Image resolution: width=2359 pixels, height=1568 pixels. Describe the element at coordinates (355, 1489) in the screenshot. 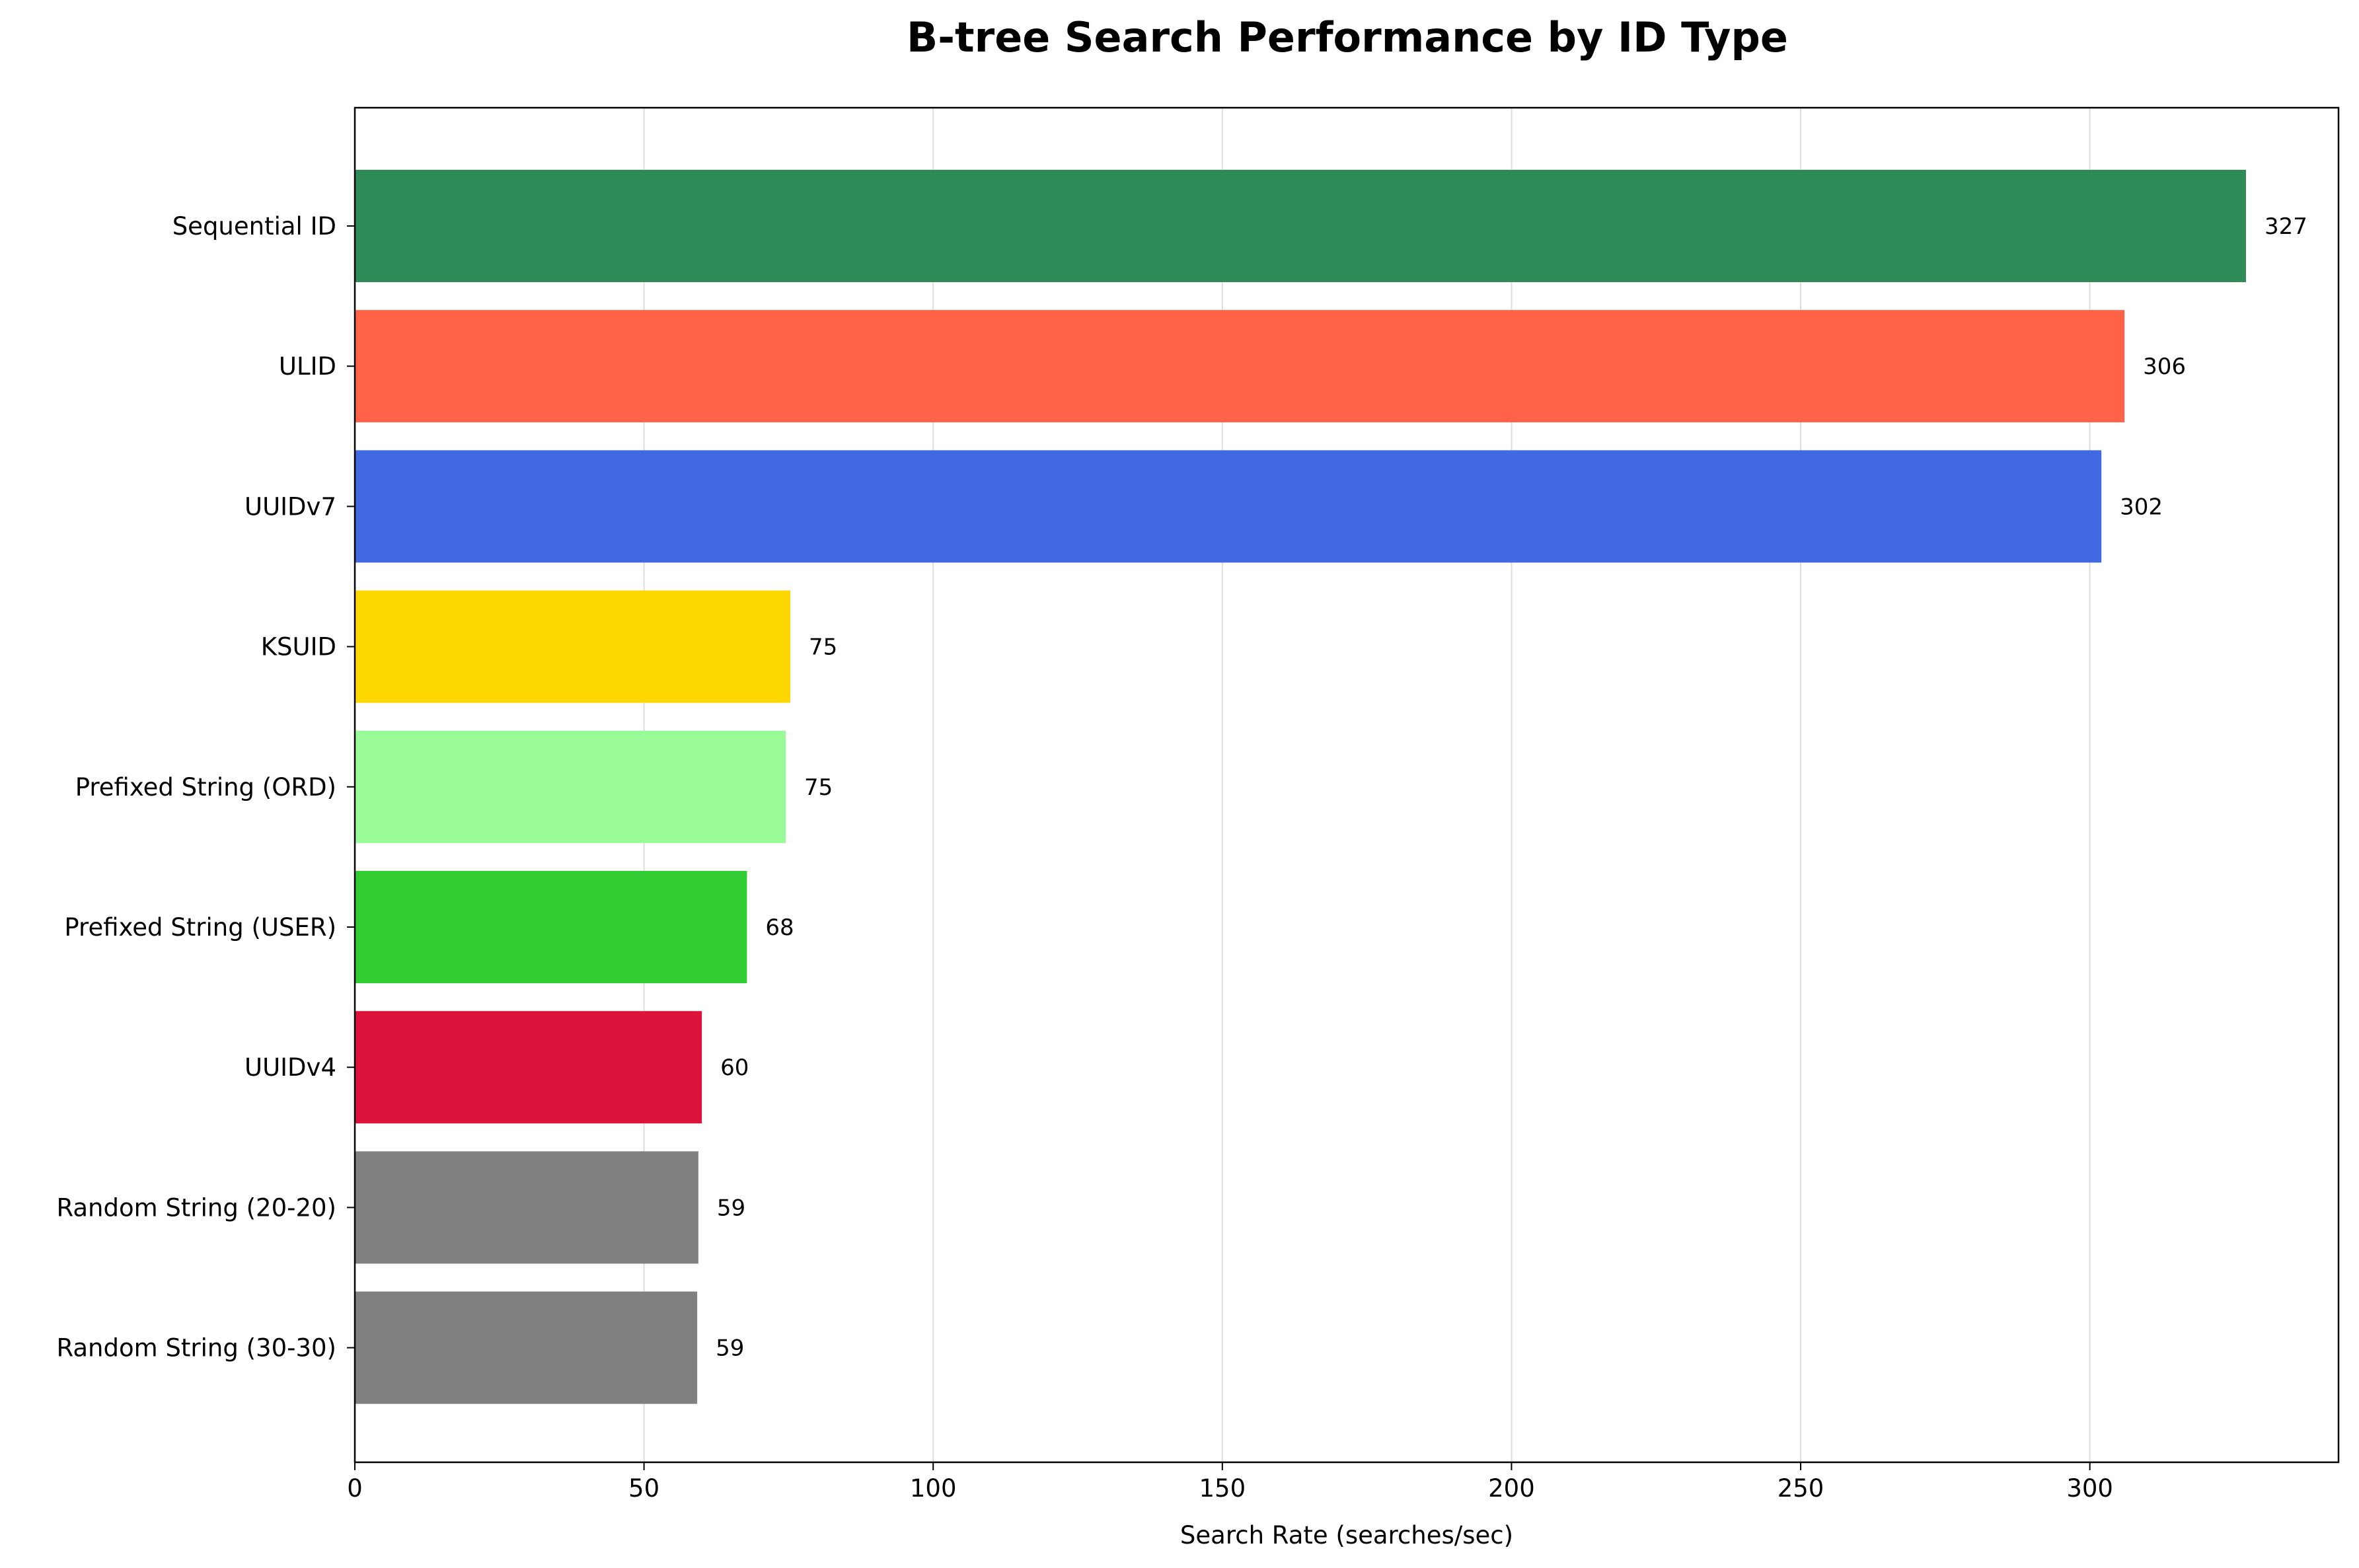

I see `x-tick-label: 0` at that location.